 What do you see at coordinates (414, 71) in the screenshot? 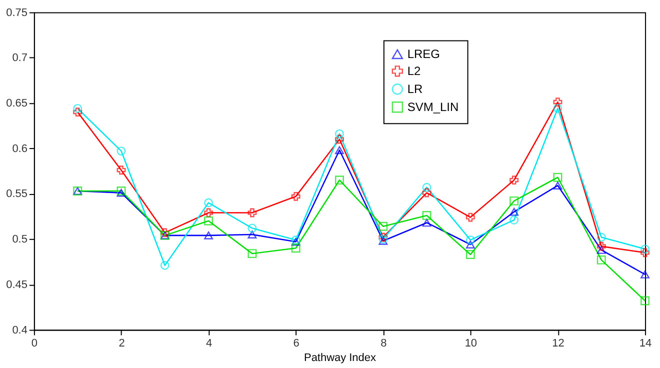
I see `legend-label: L2` at bounding box center [414, 71].